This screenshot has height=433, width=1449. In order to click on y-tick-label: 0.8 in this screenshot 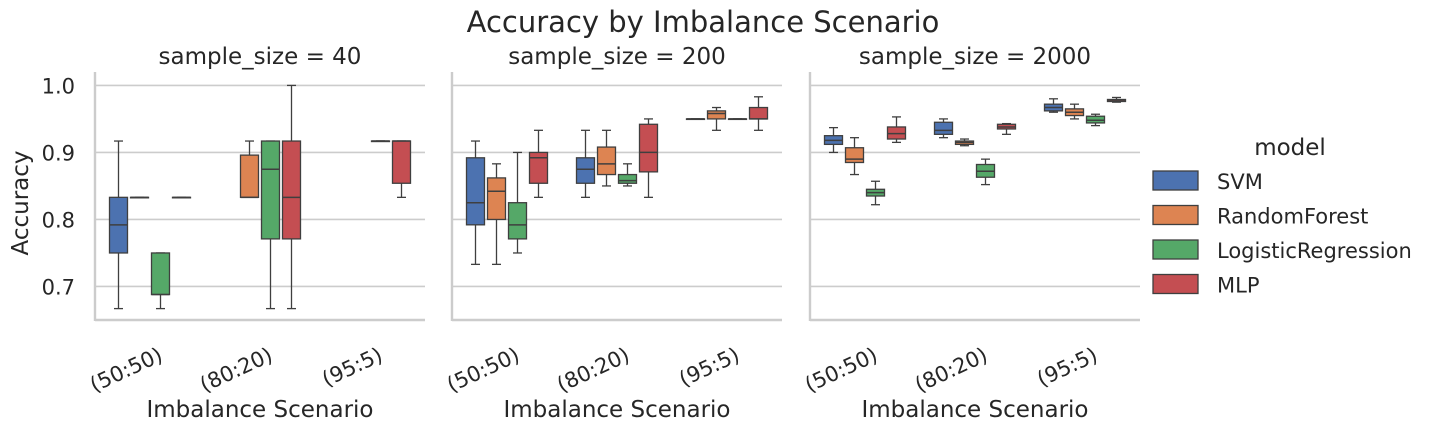, I will do `click(58, 220)`.